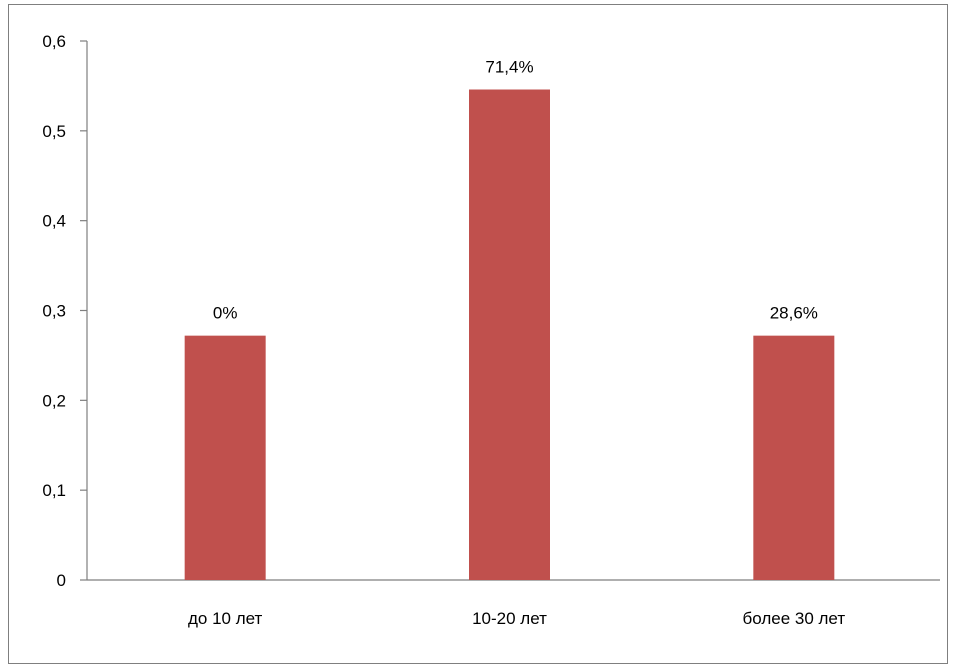  What do you see at coordinates (225, 313) in the screenshot?
I see `bar-data-label: 0%` at bounding box center [225, 313].